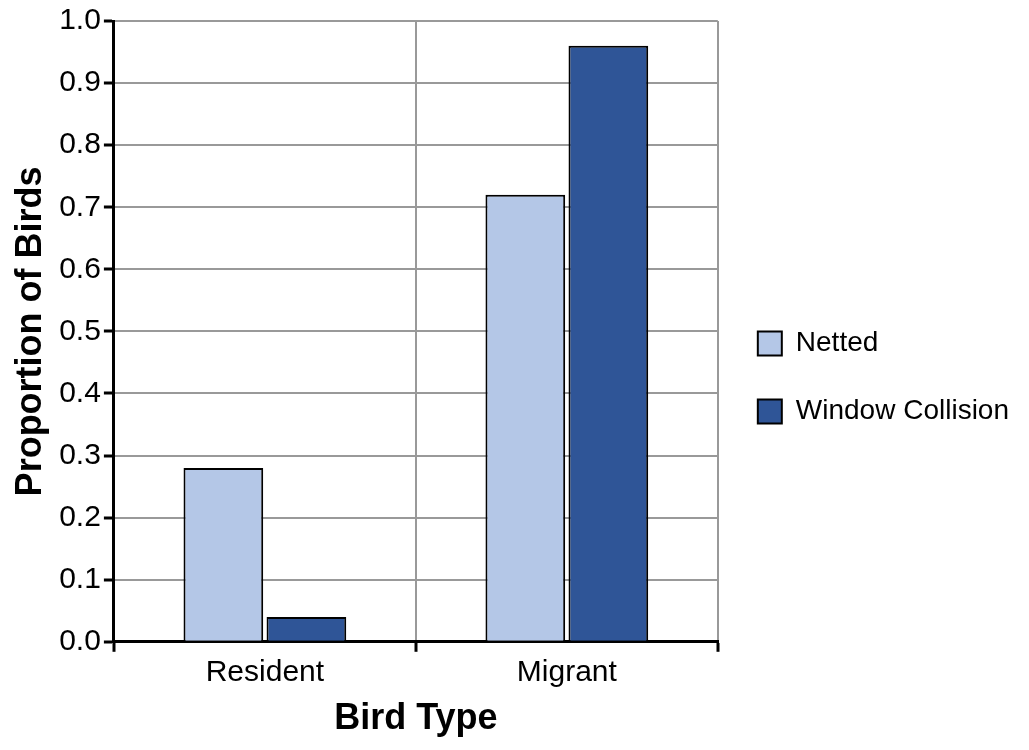 The width and height of the screenshot is (1029, 750). What do you see at coordinates (80, 81) in the screenshot?
I see `y-tick-label: 0.9` at bounding box center [80, 81].